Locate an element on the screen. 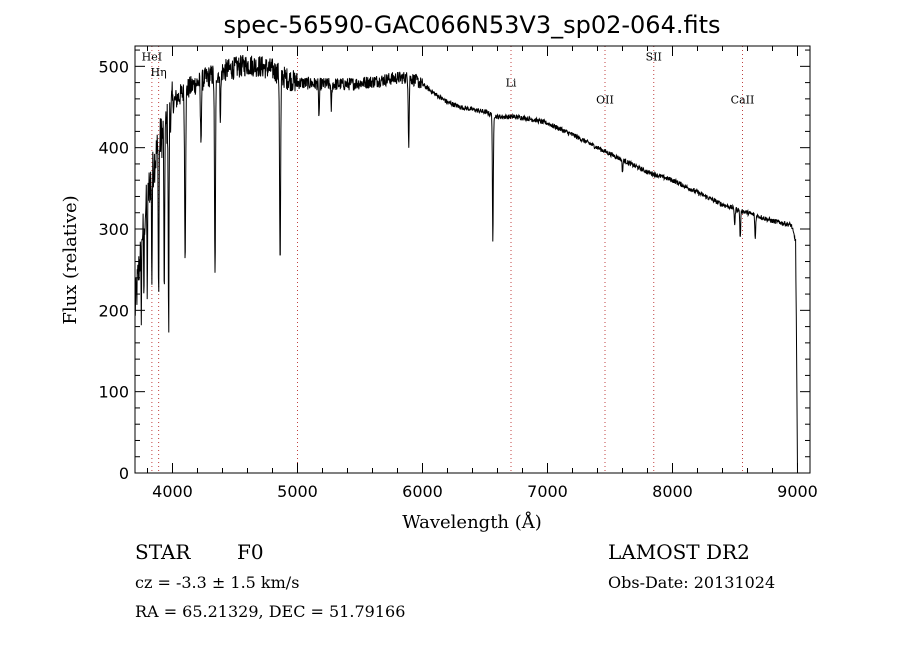 The width and height of the screenshot is (900, 650). x-axis-label: Wavelength (Å) is located at coordinates (472, 522).